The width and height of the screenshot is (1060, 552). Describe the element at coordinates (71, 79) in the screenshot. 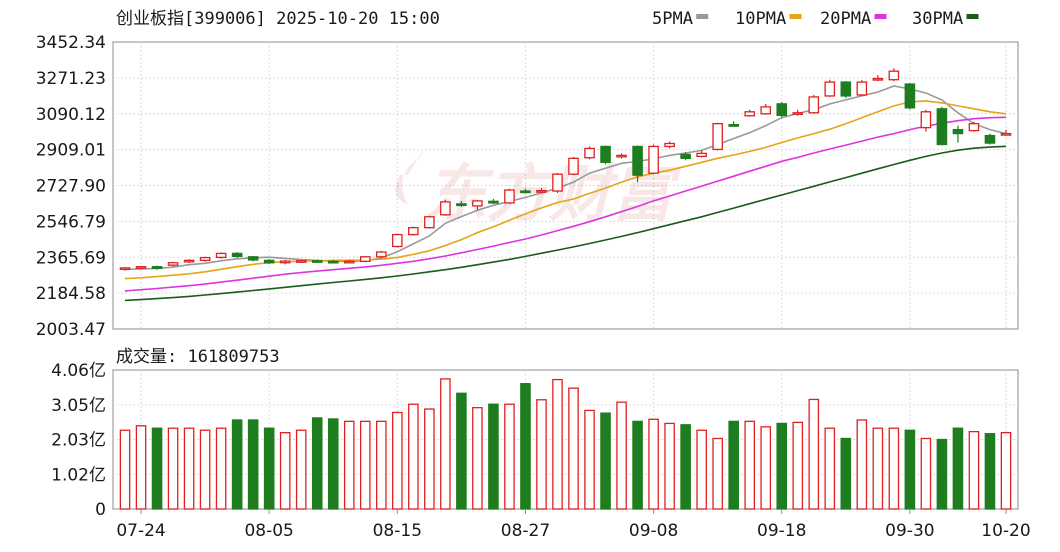

I see `price-y-tick-label: 3271.23` at that location.